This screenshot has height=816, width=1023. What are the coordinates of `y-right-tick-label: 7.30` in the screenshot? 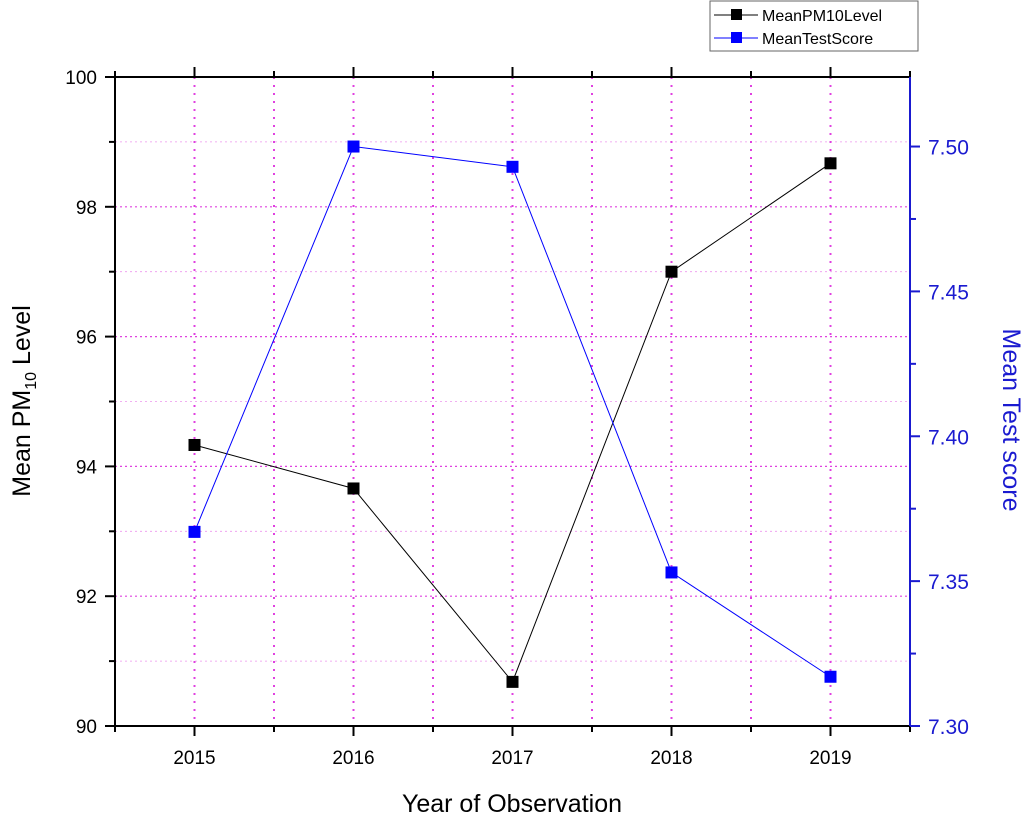 It's located at (948, 727).